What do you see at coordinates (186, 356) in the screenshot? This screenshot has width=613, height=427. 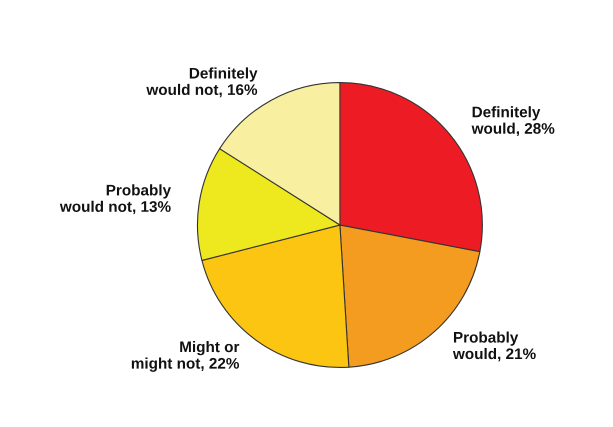 I see `slice-label: Might or might not, 22%` at bounding box center [186, 356].